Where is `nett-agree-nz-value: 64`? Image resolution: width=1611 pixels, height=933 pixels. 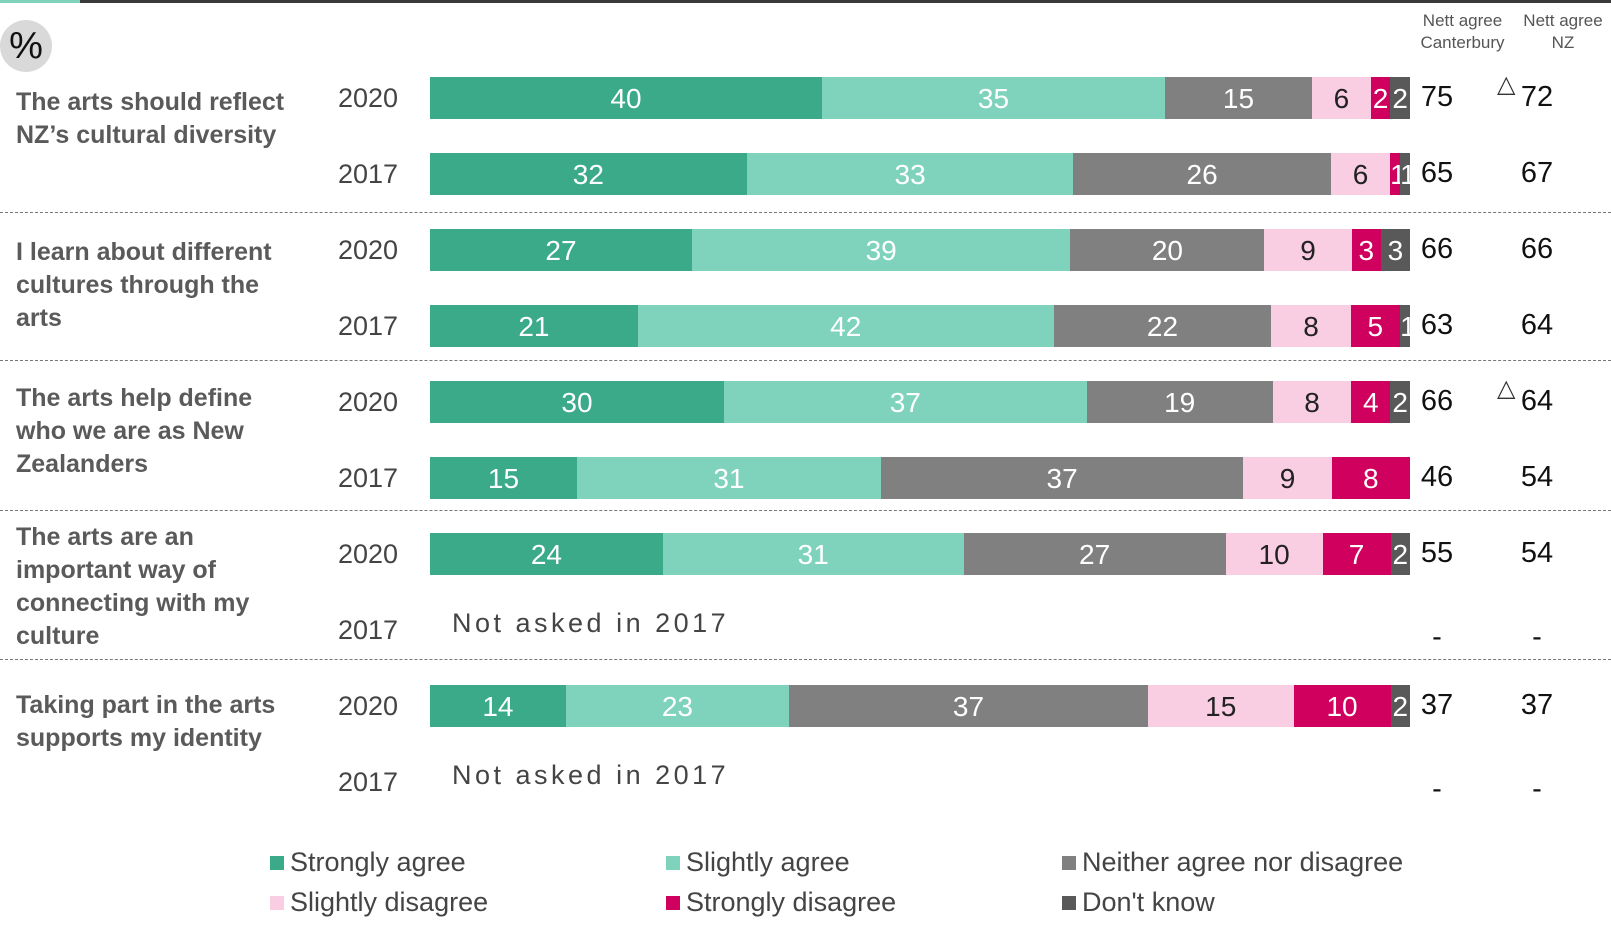 nett-agree-nz-value: 64 is located at coordinates (1537, 325).